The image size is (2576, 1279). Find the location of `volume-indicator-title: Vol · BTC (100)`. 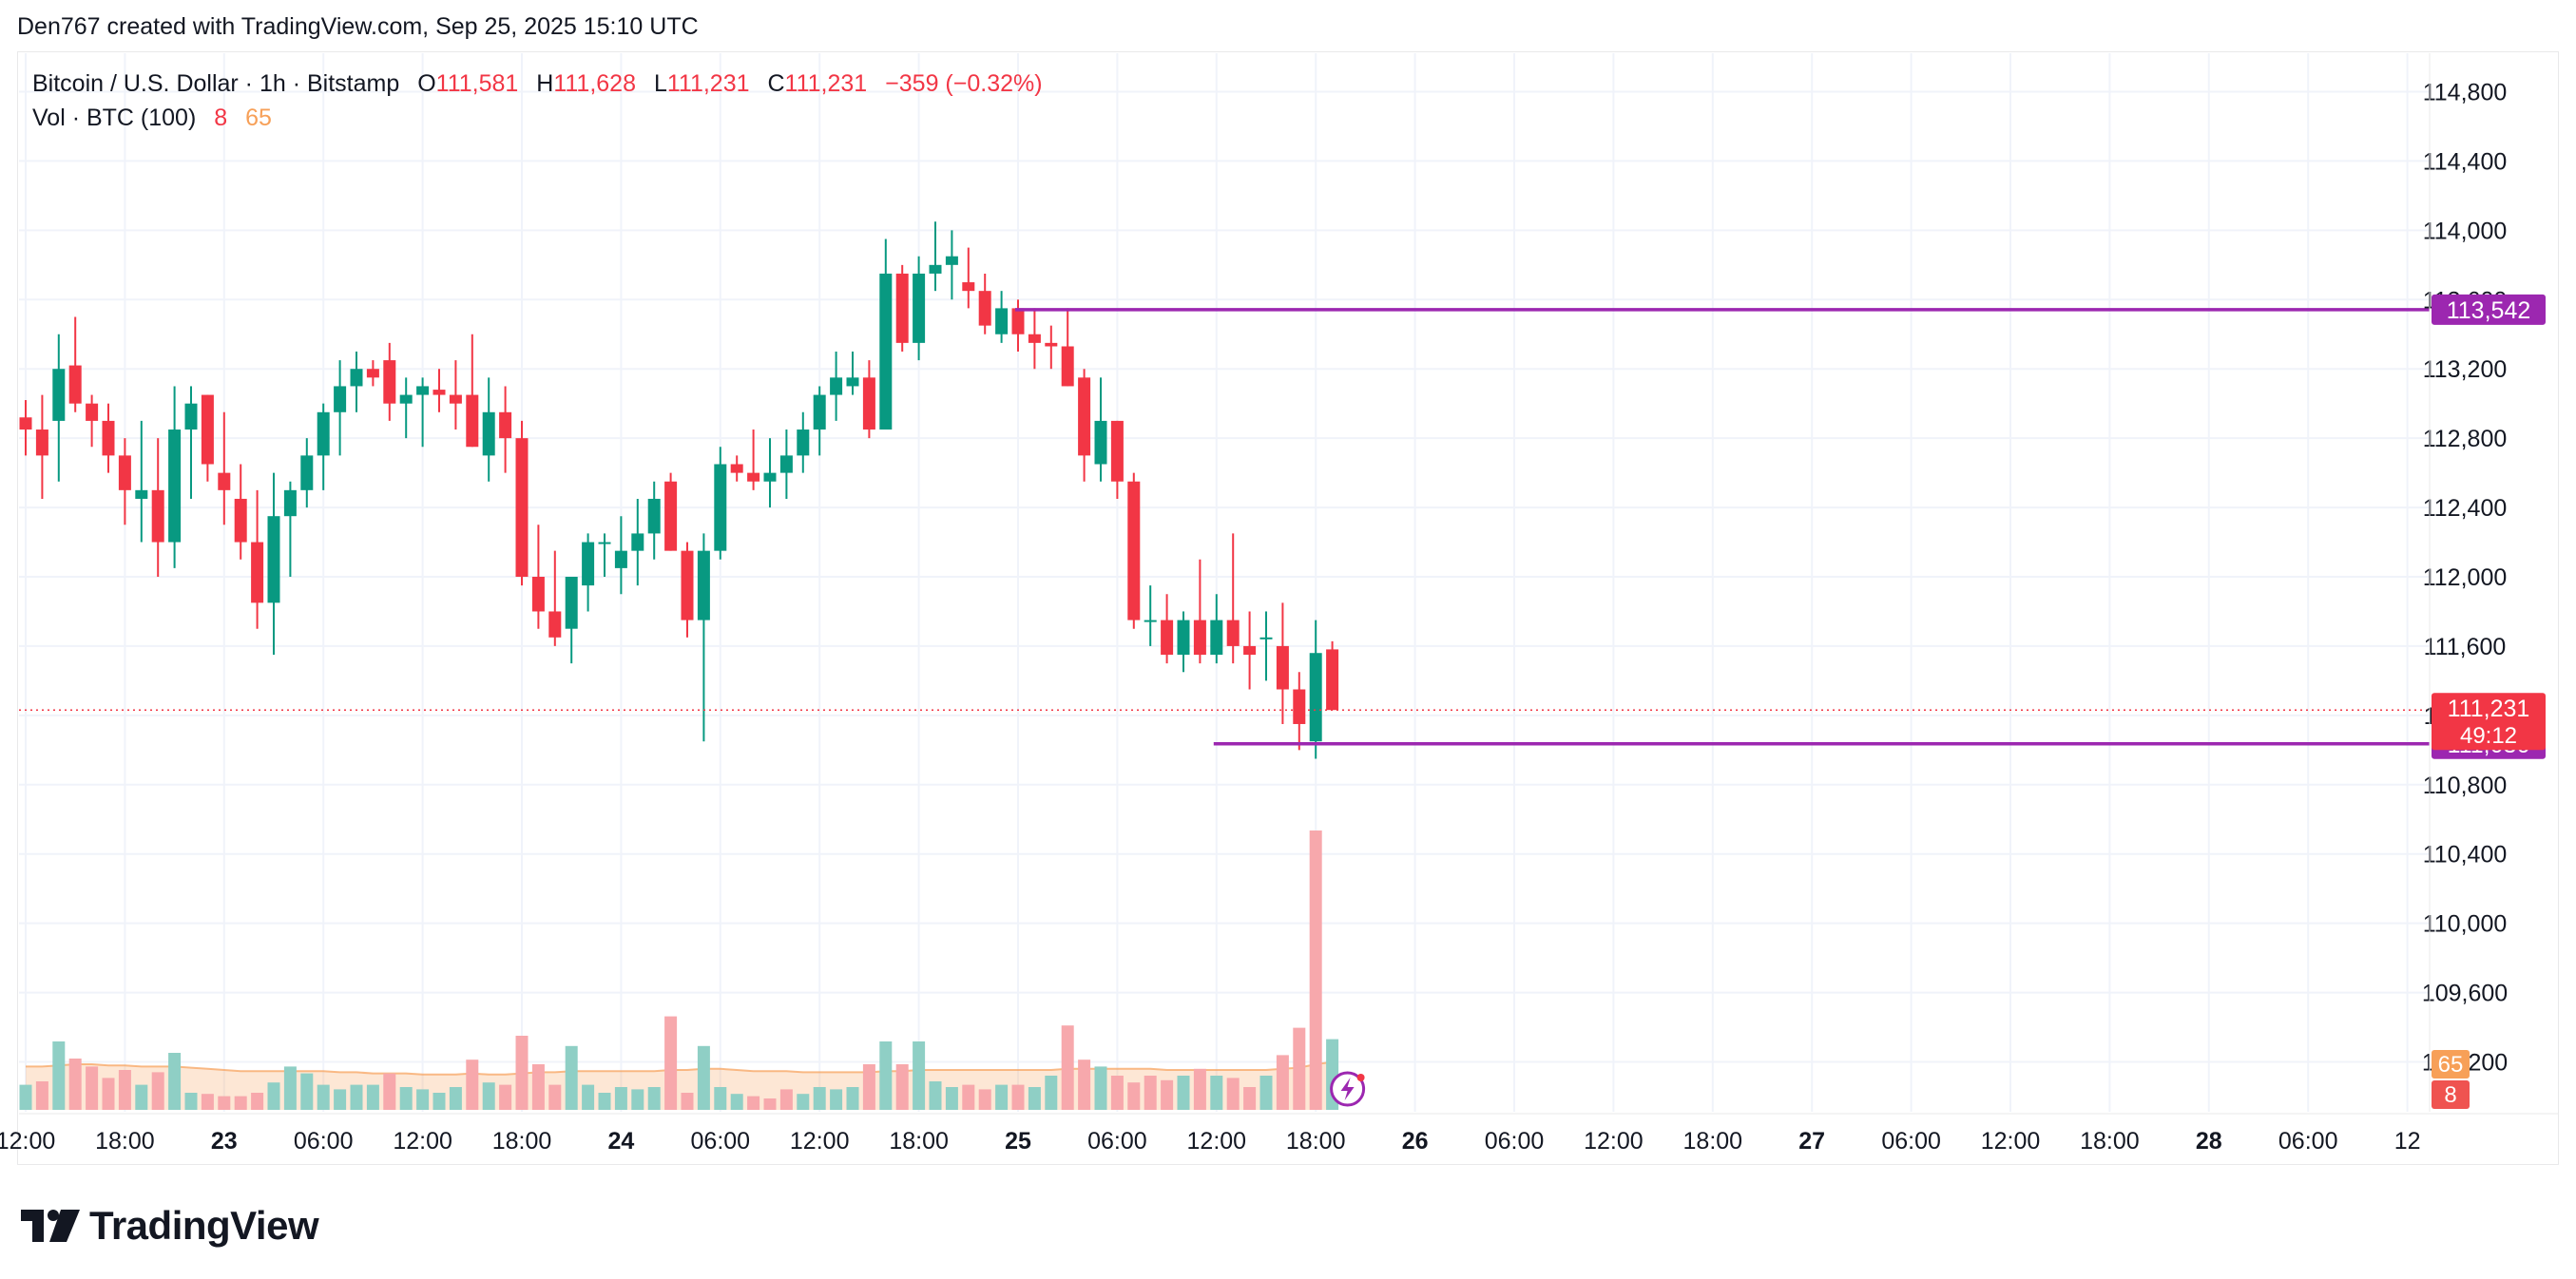

volume-indicator-title: Vol · BTC (100) is located at coordinates (114, 118).